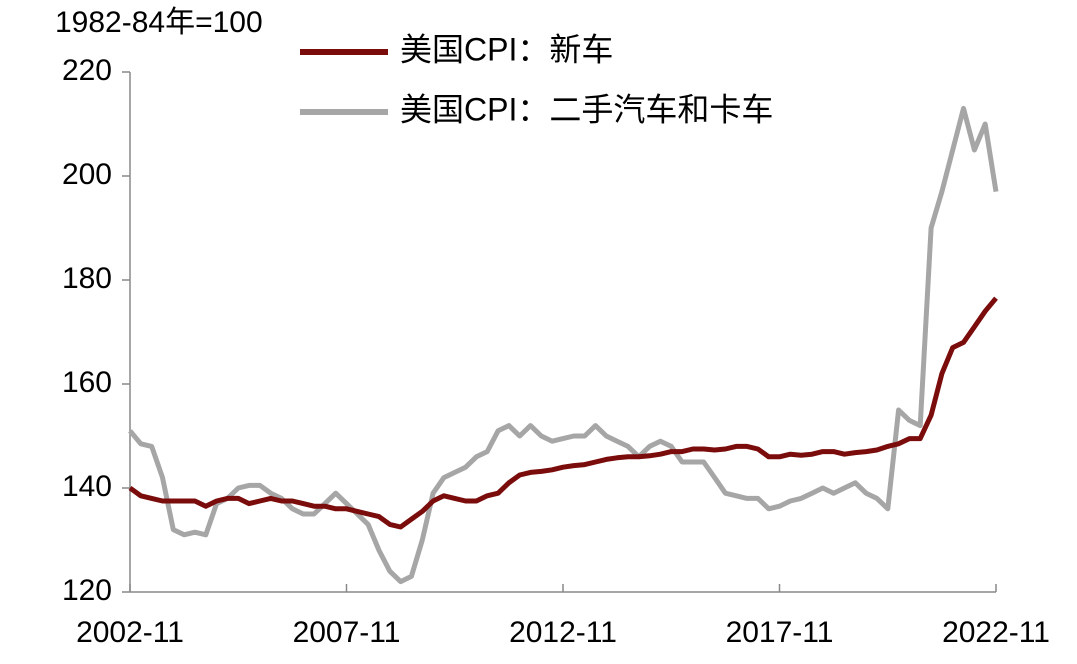 The width and height of the screenshot is (1077, 664). What do you see at coordinates (87, 174) in the screenshot?
I see `y-tick-label: 200` at bounding box center [87, 174].